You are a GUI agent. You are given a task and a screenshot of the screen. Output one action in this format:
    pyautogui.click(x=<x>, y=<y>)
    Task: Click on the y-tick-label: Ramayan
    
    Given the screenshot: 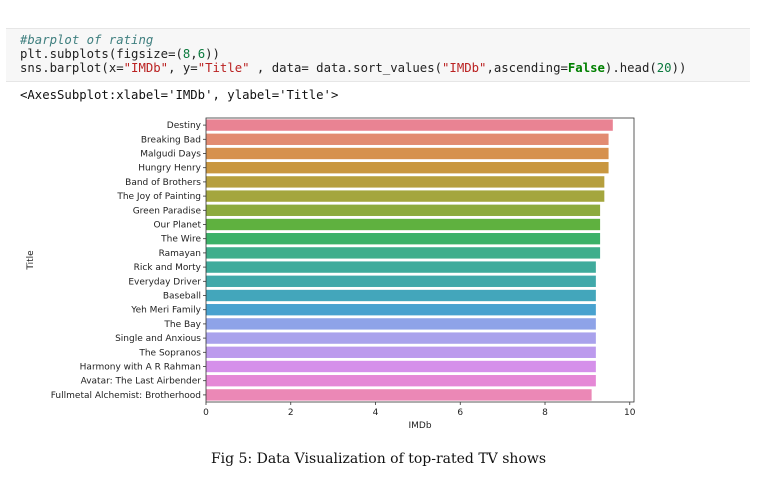 What is the action you would take?
    pyautogui.click(x=180, y=254)
    